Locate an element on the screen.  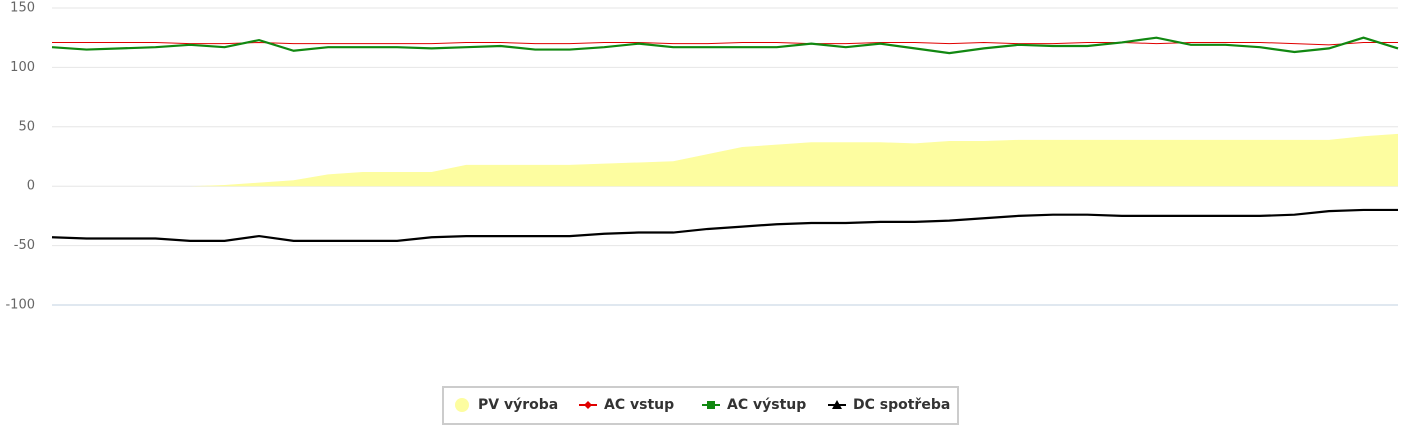
area is located at coordinates (725, 160).